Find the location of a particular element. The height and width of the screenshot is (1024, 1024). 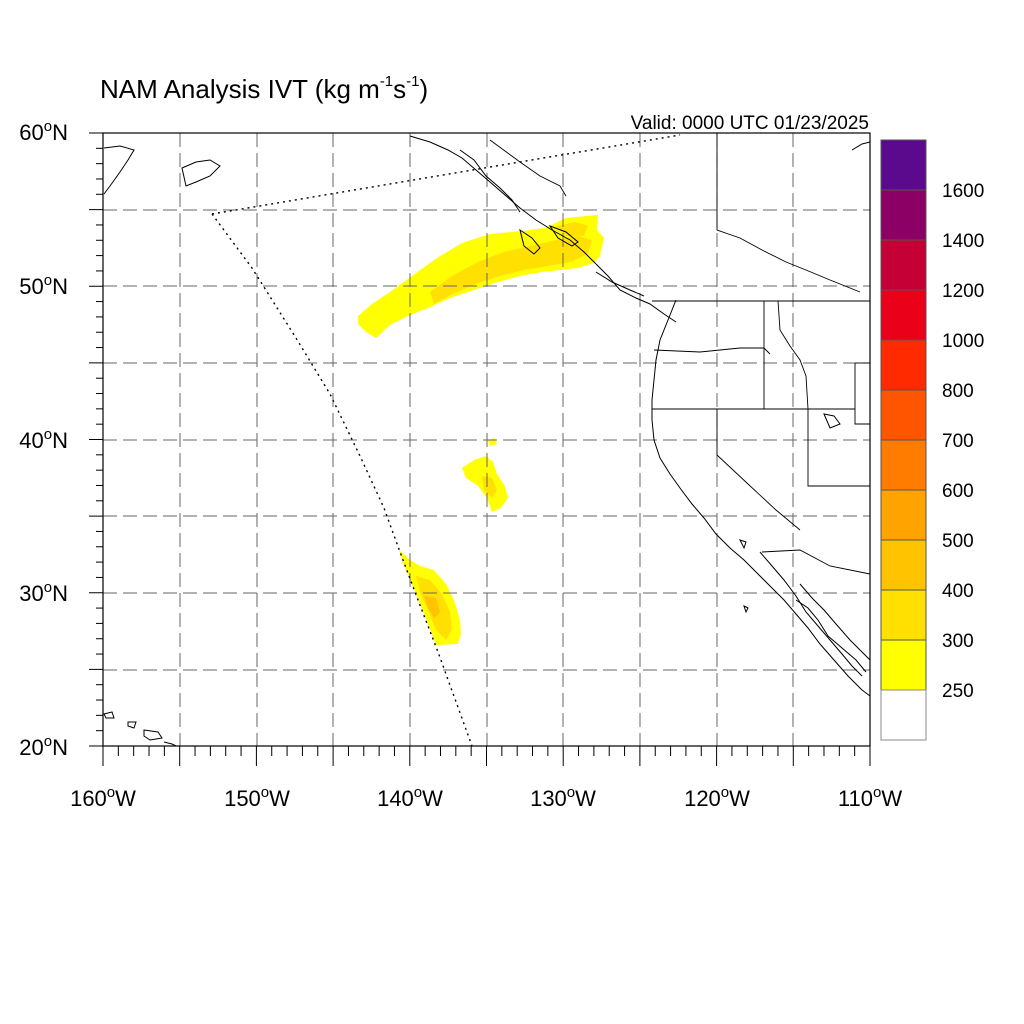

lon-label-140w: 140oW is located at coordinates (410, 797).